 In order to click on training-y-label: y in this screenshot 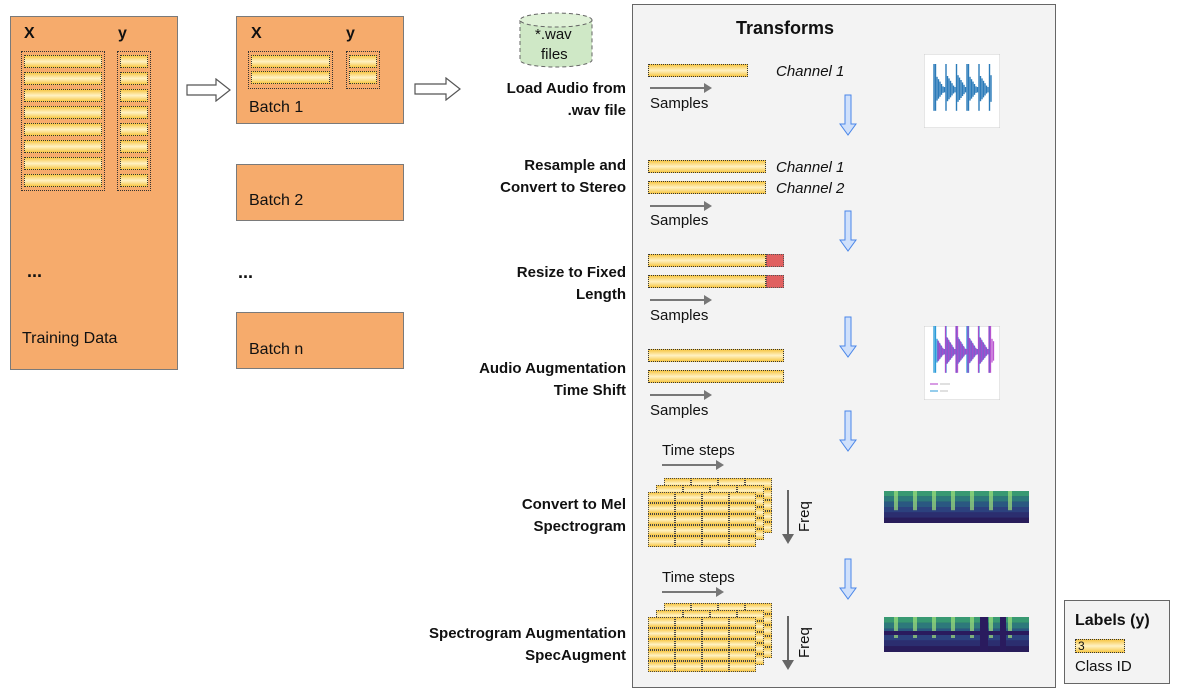, I will do `click(122, 33)`.